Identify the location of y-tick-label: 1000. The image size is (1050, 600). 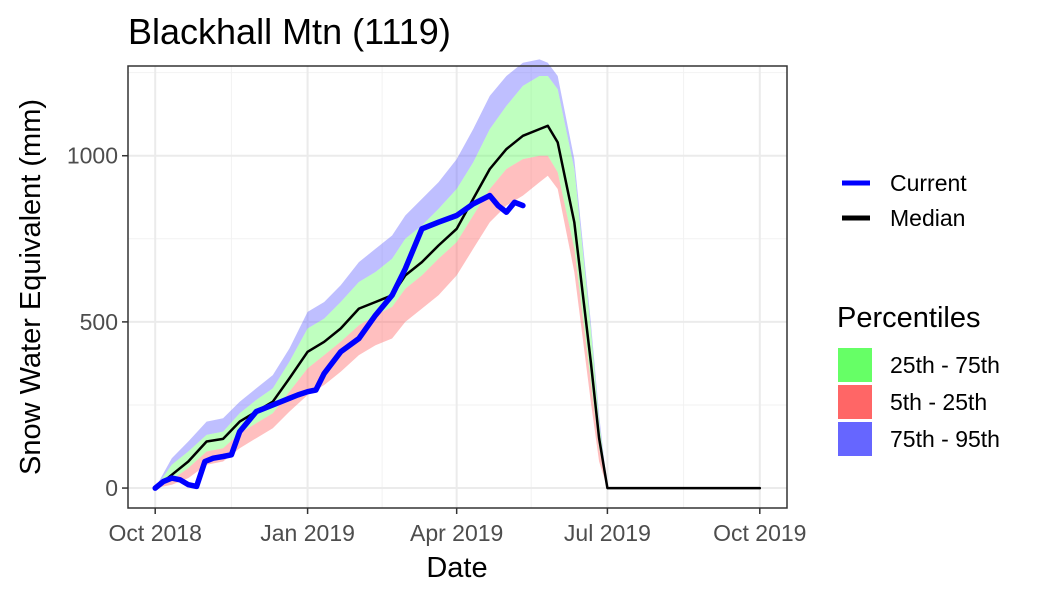
(92, 156).